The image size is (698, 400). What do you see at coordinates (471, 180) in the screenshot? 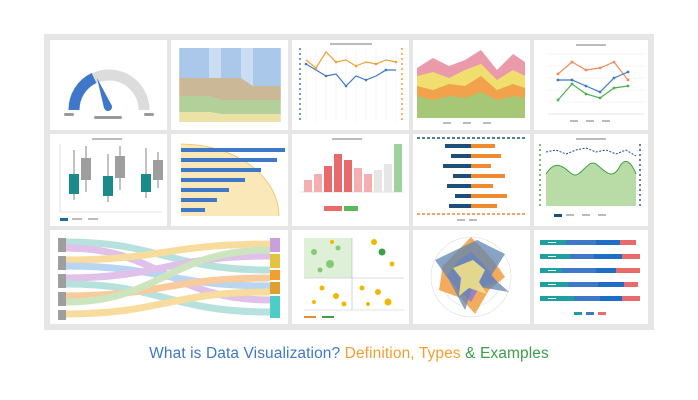
I see `diverging-bar-chart-thumbnail` at bounding box center [471, 180].